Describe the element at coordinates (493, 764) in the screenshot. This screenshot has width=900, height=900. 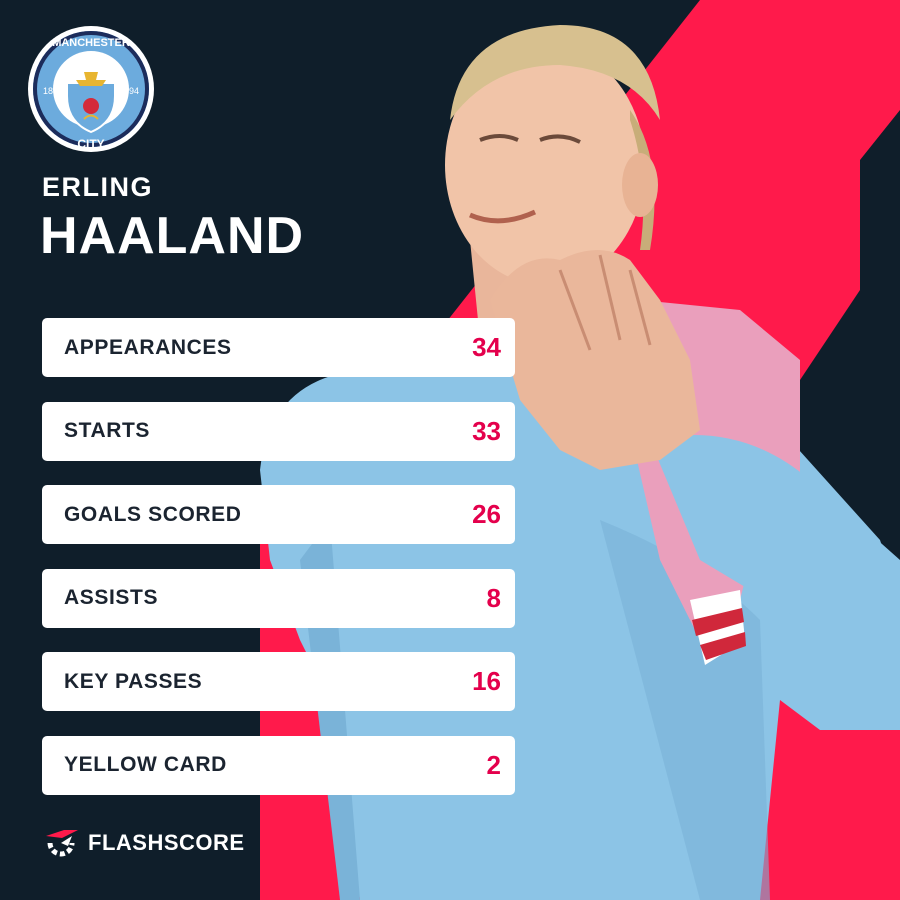
I see `stat-value: 2` at that location.